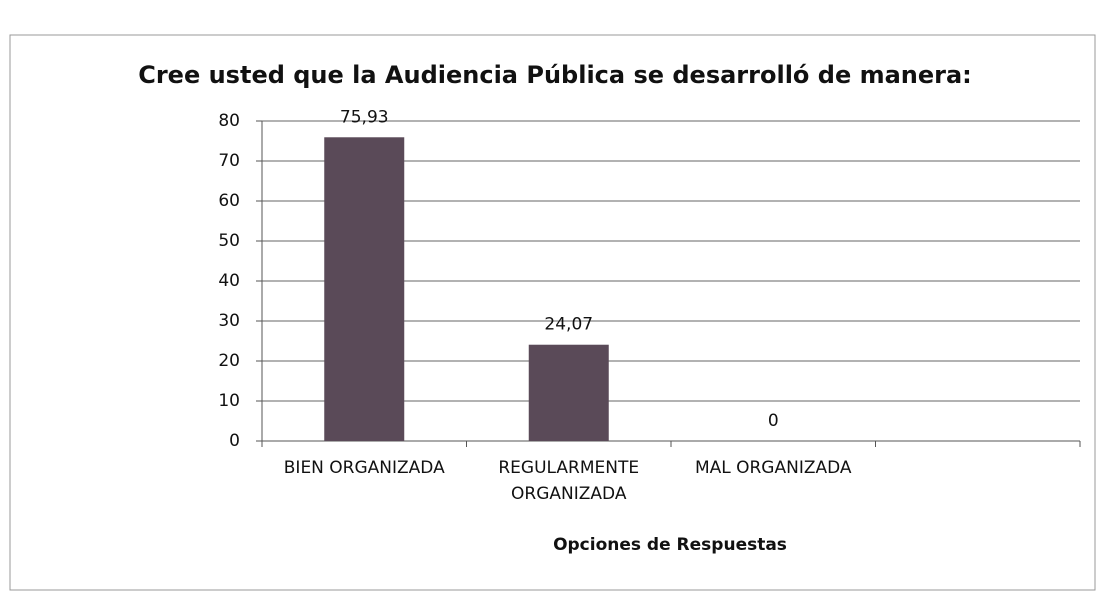 This screenshot has width=1098, height=596. I want to click on y-tick-label: 0, so click(234, 441).